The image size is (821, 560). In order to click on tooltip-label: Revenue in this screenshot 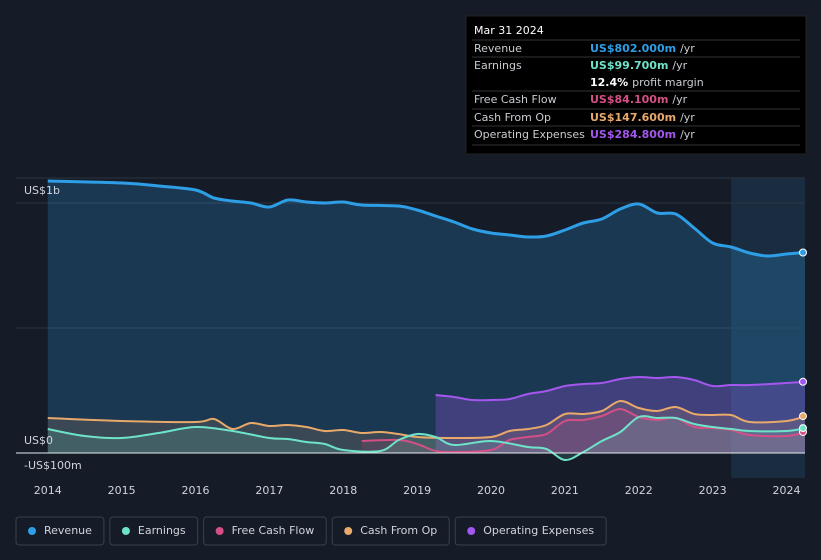, I will do `click(498, 48)`.